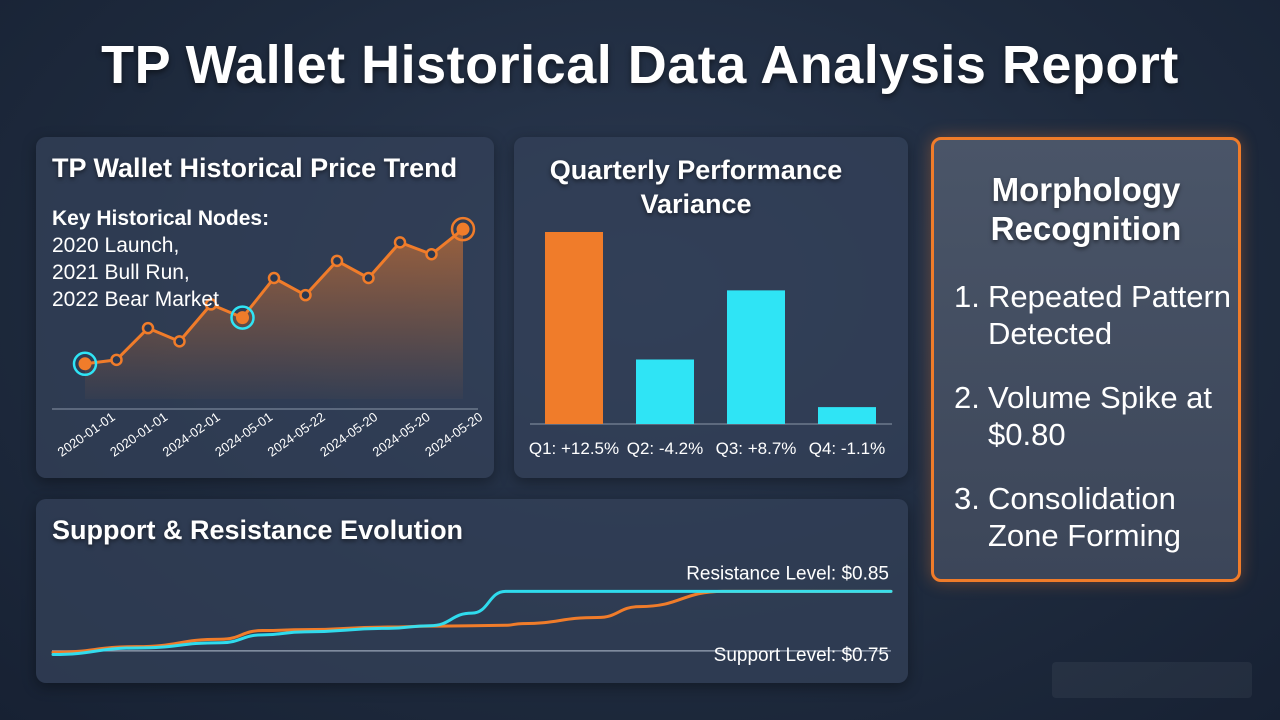  I want to click on price-area-fill, so click(274, 314).